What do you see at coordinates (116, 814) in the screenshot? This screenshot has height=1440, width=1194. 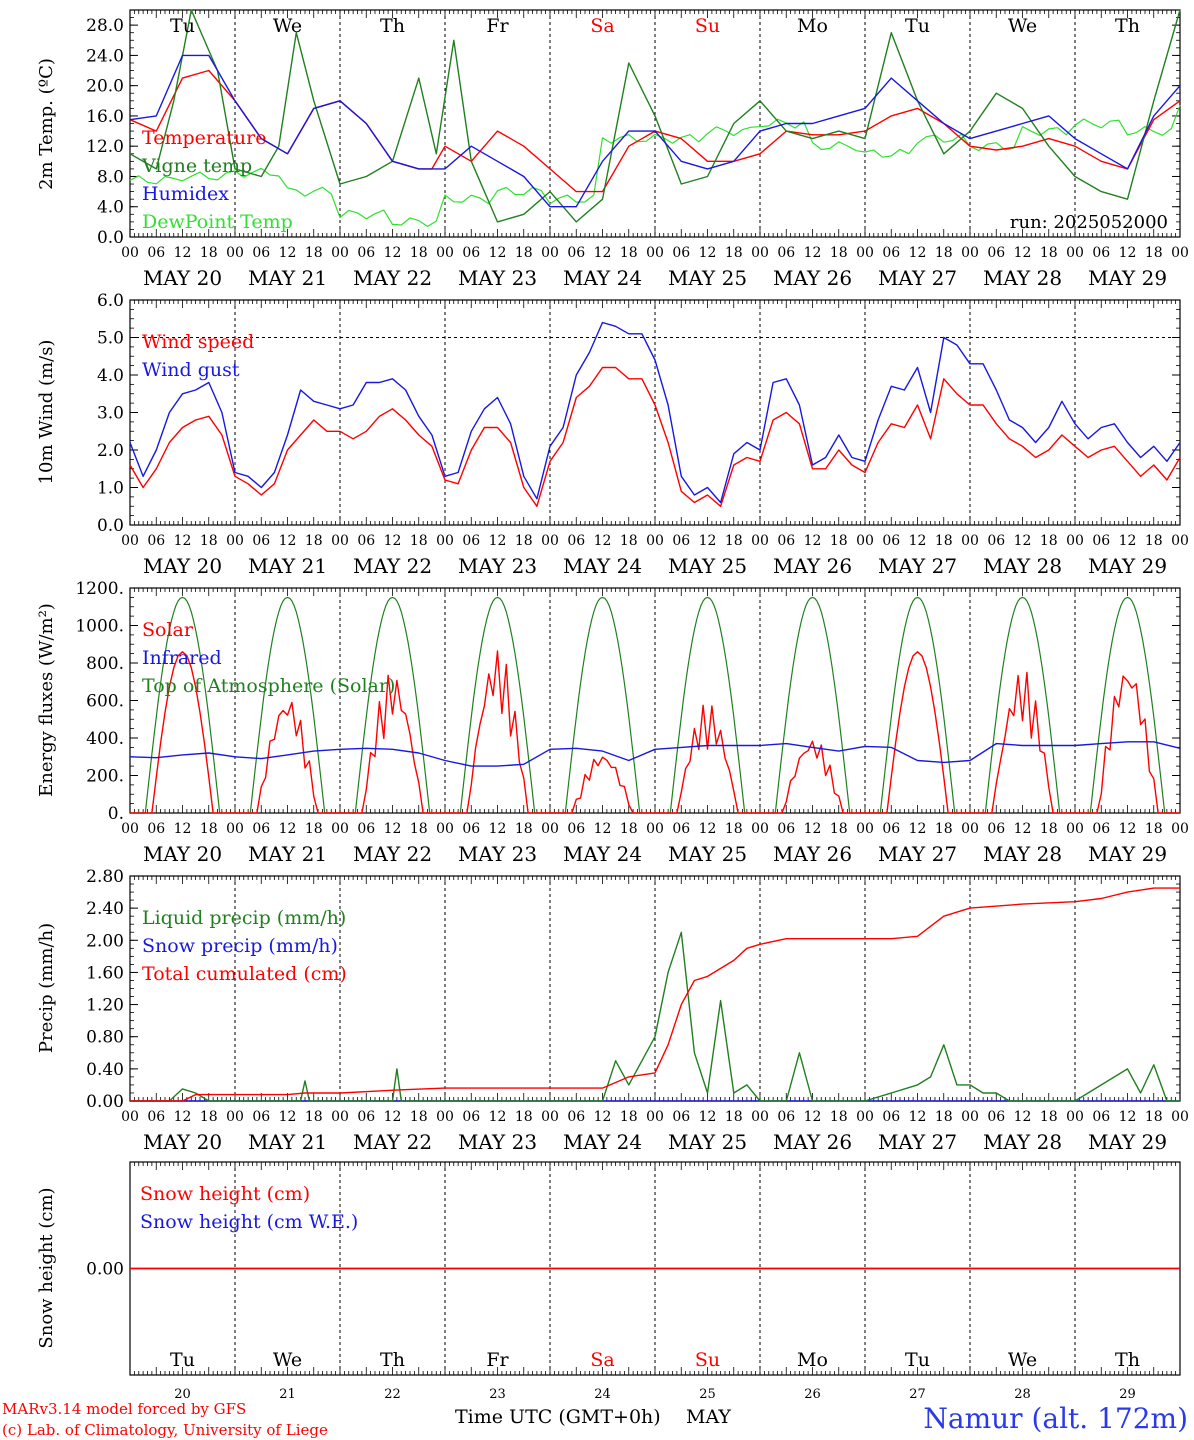 I see `y-tick-label: 0.` at bounding box center [116, 814].